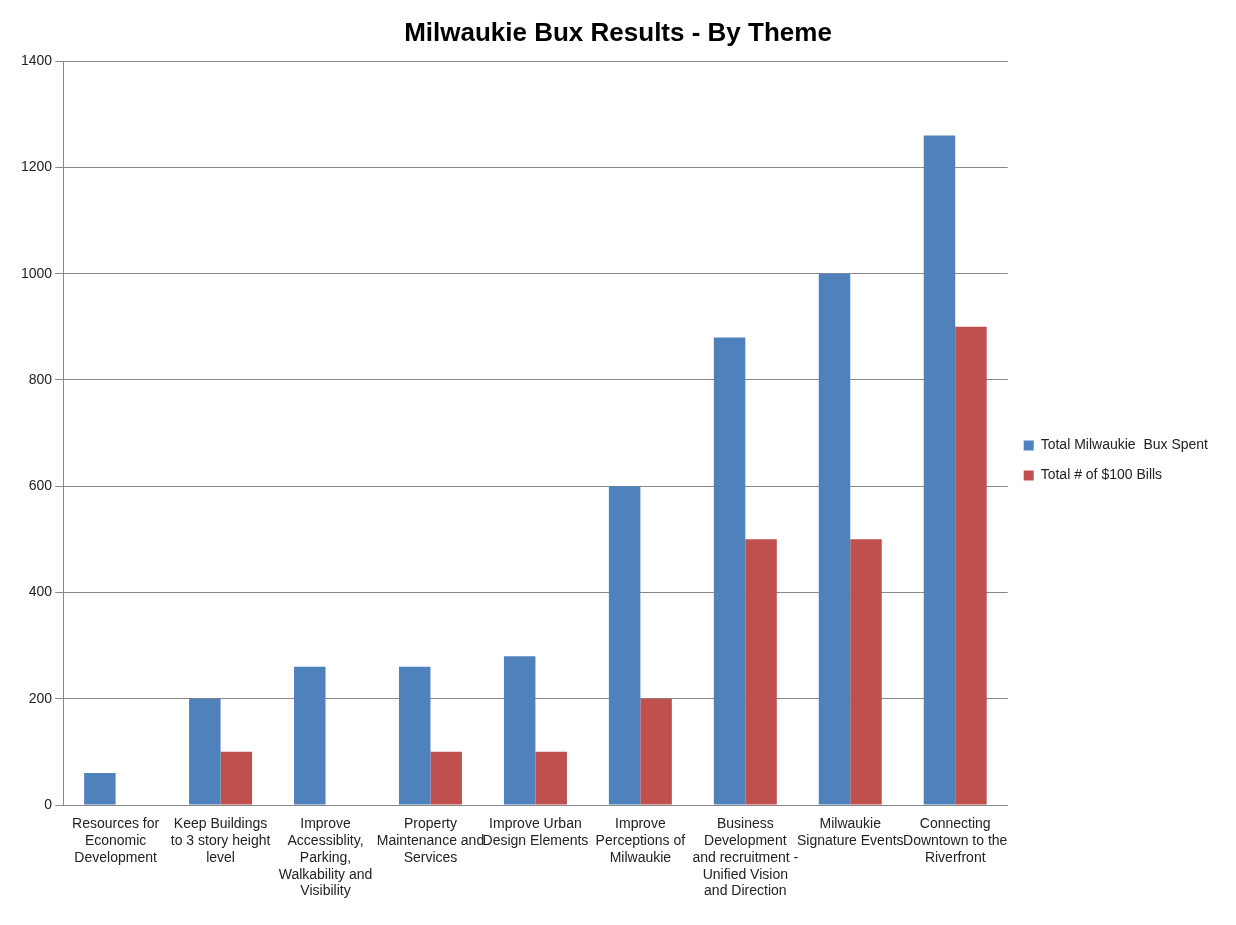 The height and width of the screenshot is (925, 1236). I want to click on x-tick-label: Milwaukie Signature Events, so click(850, 832).